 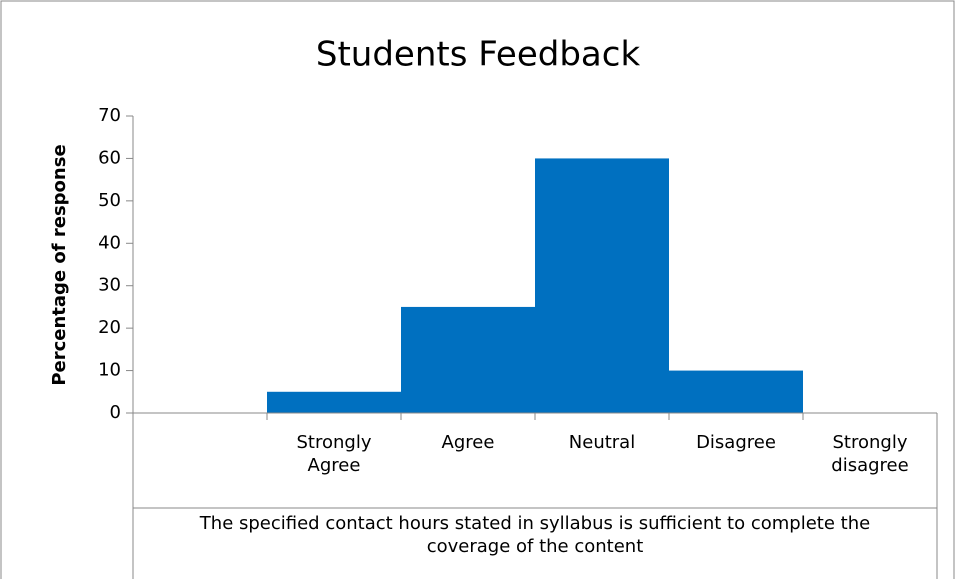 I want to click on x-tick-label: Neutral, so click(x=602, y=442).